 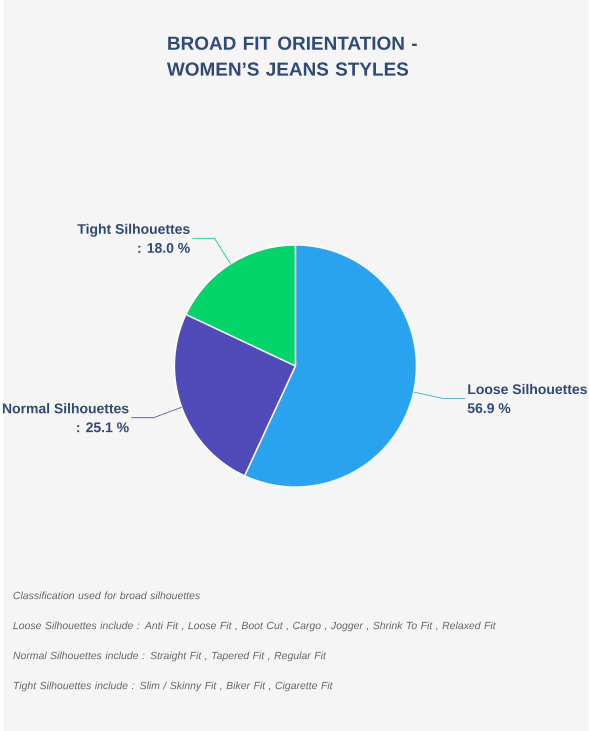 What do you see at coordinates (291, 56) in the screenshot?
I see `chart-title: BROAD FIT ORIENTATION - WOMEN’S JEANS STYLES` at bounding box center [291, 56].